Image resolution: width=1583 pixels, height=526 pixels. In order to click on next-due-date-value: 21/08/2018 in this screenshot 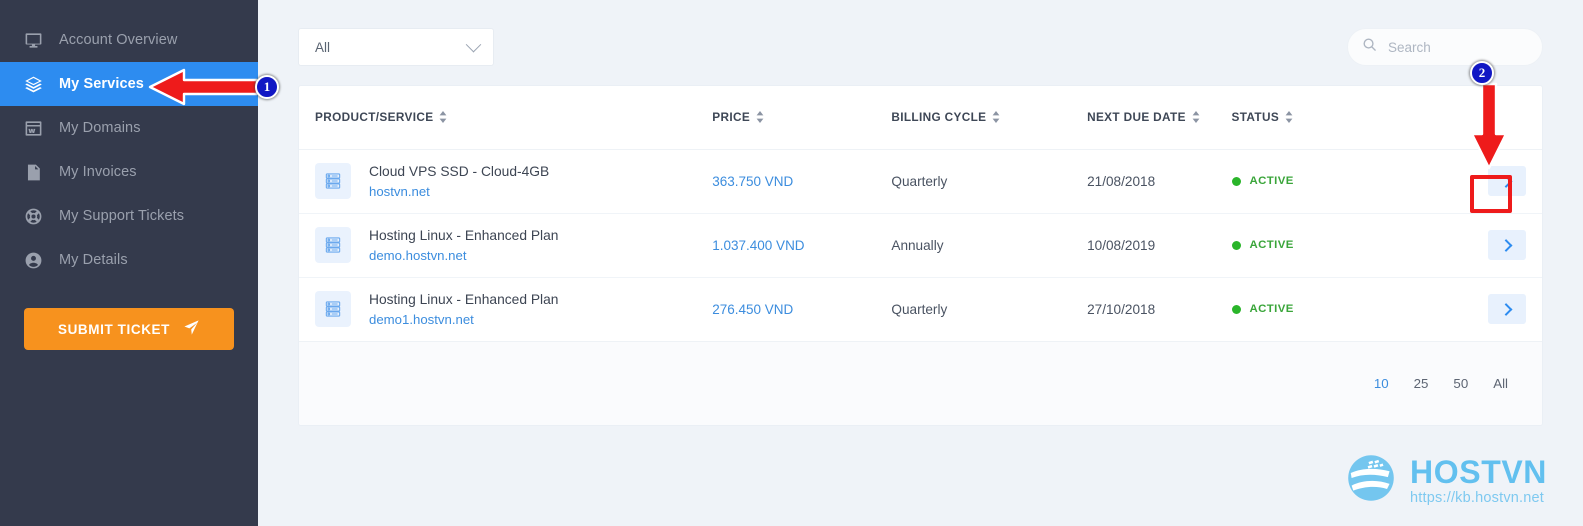, I will do `click(1121, 181)`.